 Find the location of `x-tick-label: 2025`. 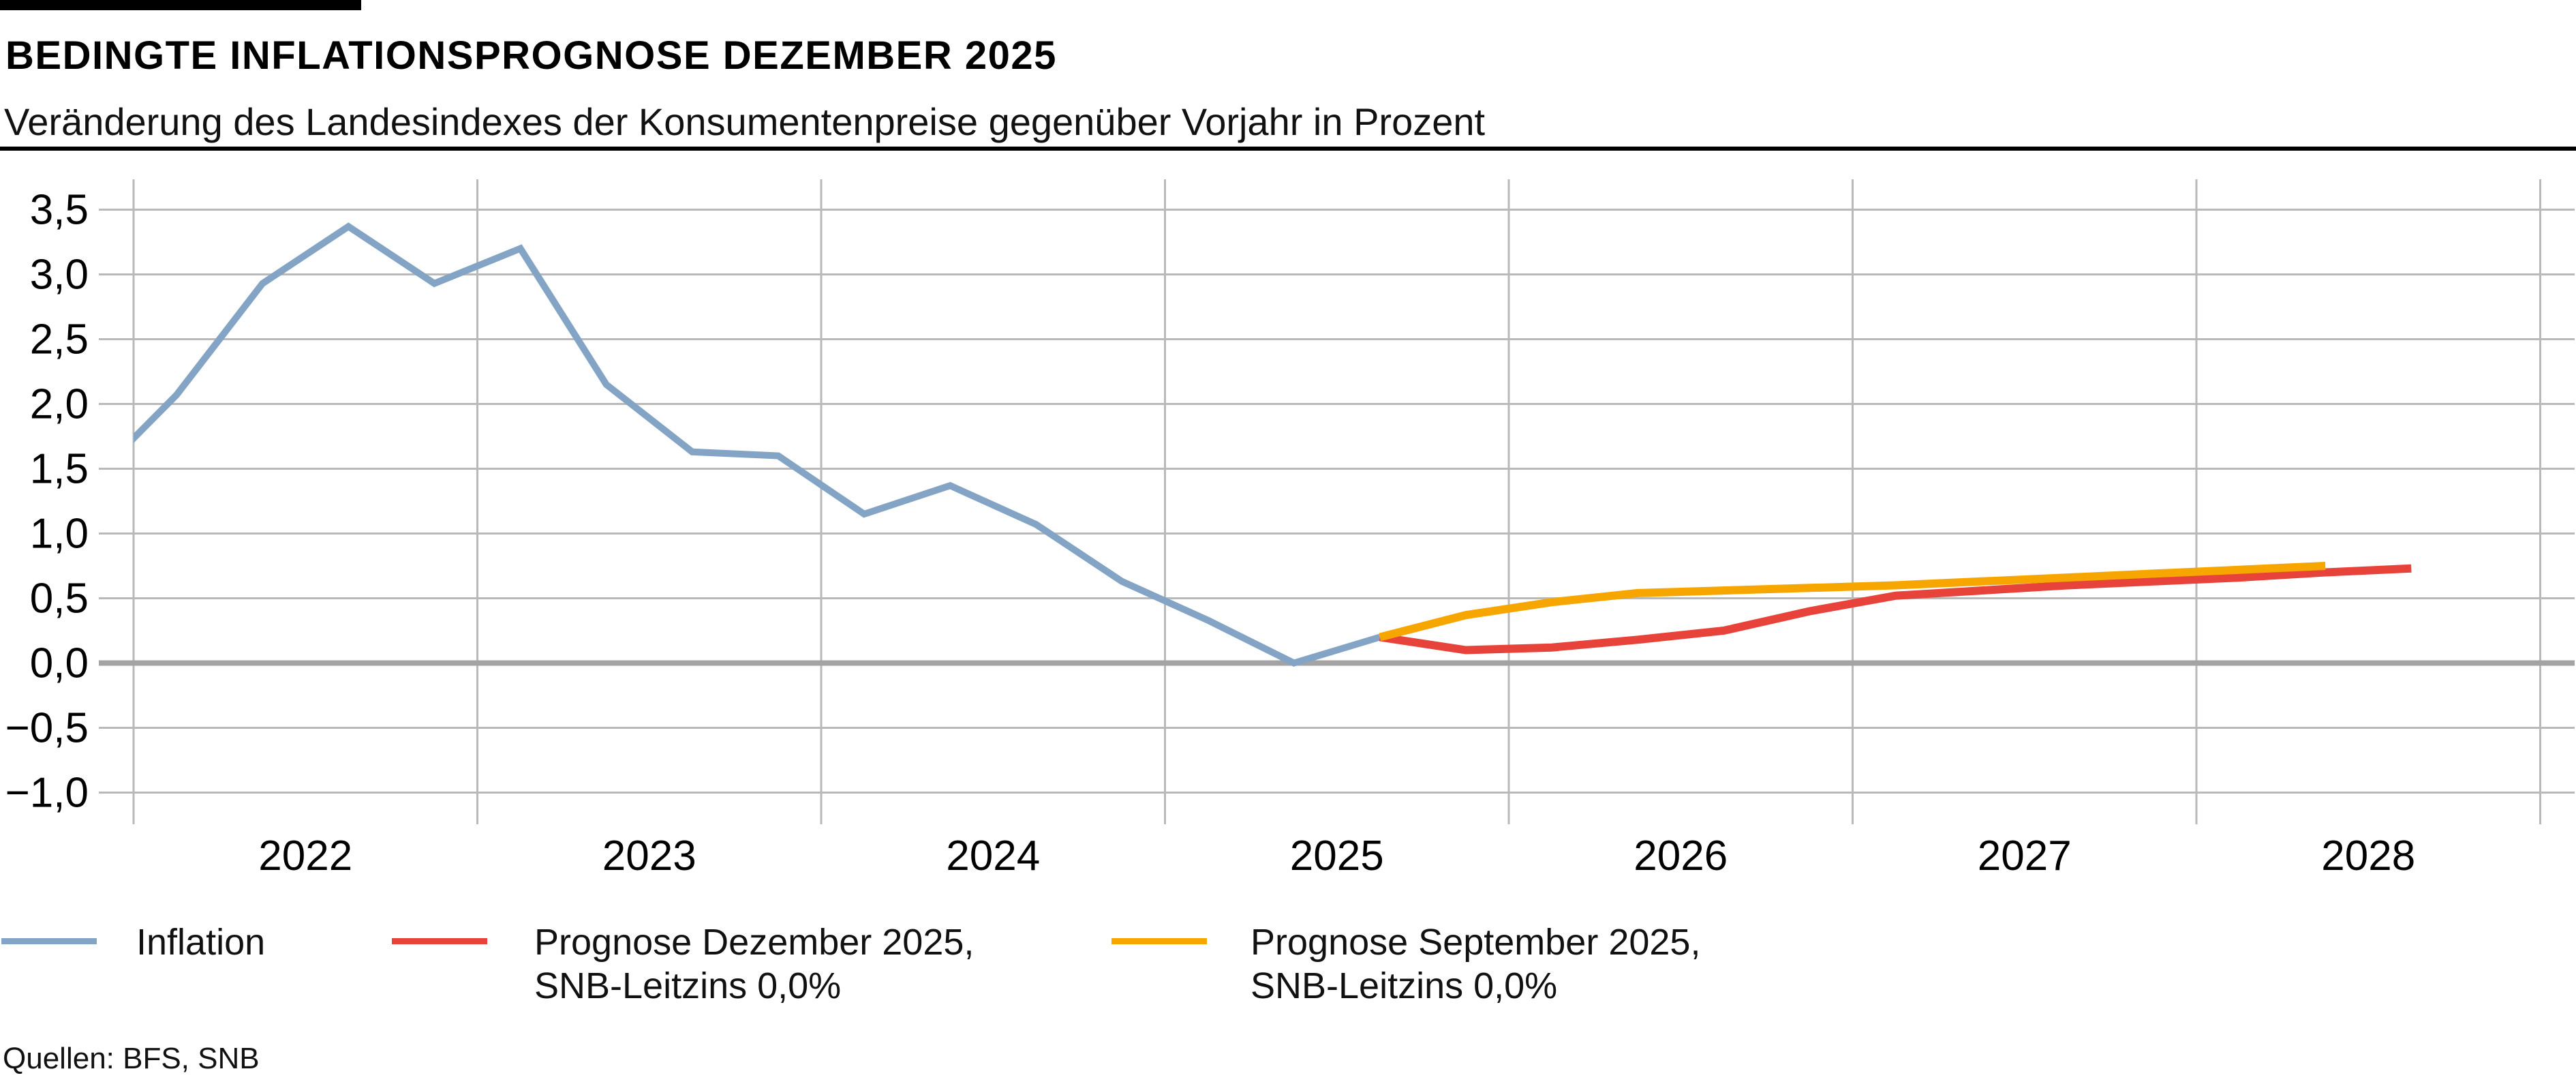

x-tick-label: 2025 is located at coordinates (1337, 856).